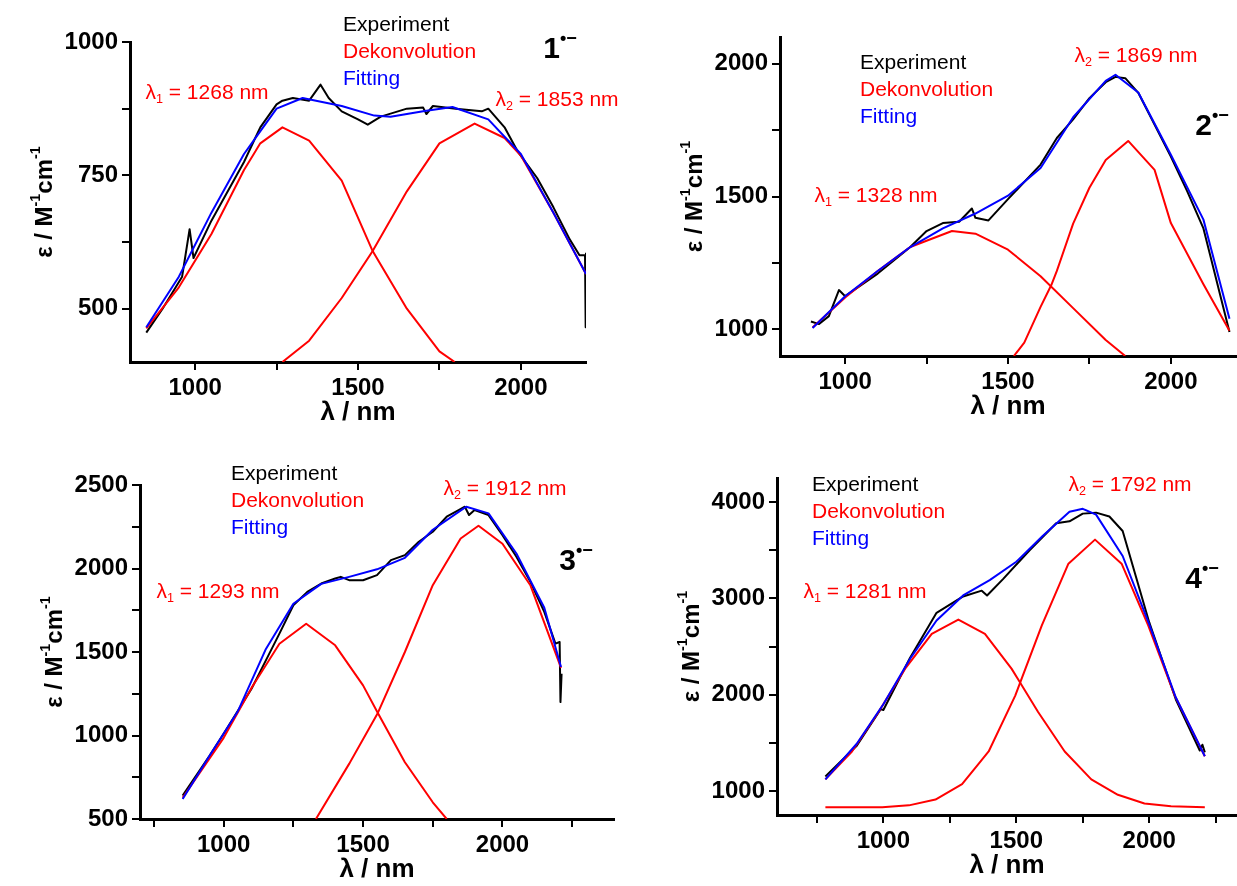  What do you see at coordinates (738, 596) in the screenshot?
I see `y-tick-label: 3000` at bounding box center [738, 596].